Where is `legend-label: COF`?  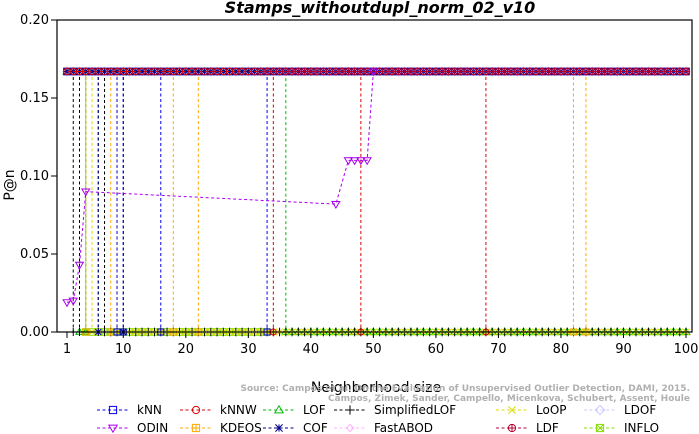 legend-label: COF is located at coordinates (315, 427).